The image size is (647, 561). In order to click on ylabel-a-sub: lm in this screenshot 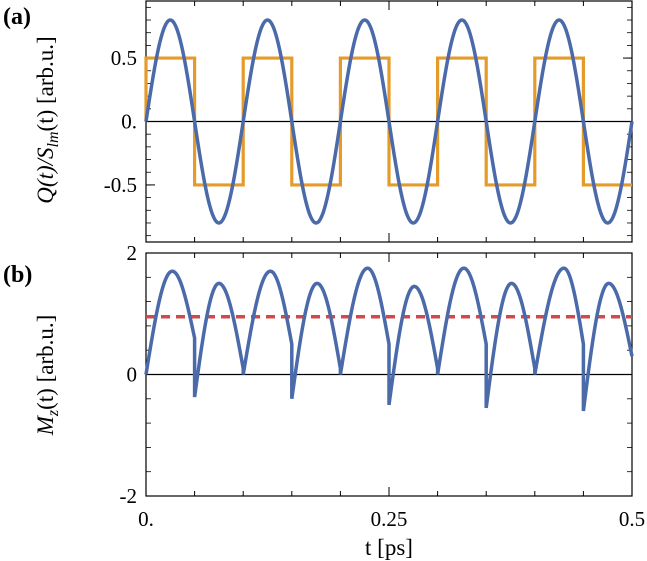, I will do `click(53, 139)`.